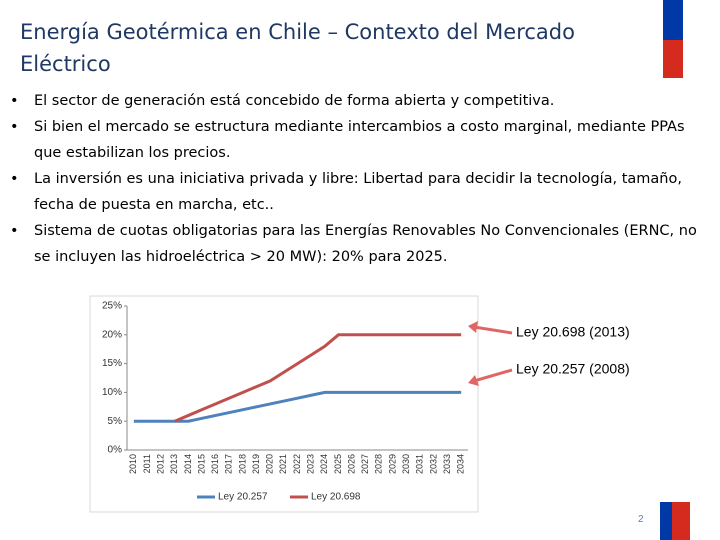 This screenshot has height=540, width=720. Describe the element at coordinates (115, 450) in the screenshot. I see `y-tick-label: 0%` at that location.